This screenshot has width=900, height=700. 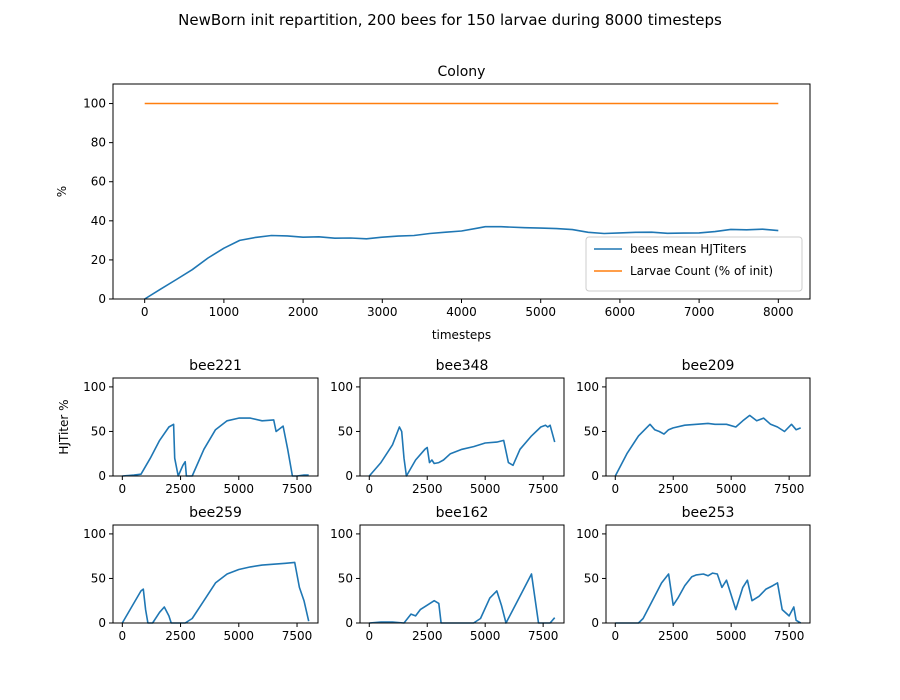 I want to click on x-tick-label: 6000, so click(x=620, y=312).